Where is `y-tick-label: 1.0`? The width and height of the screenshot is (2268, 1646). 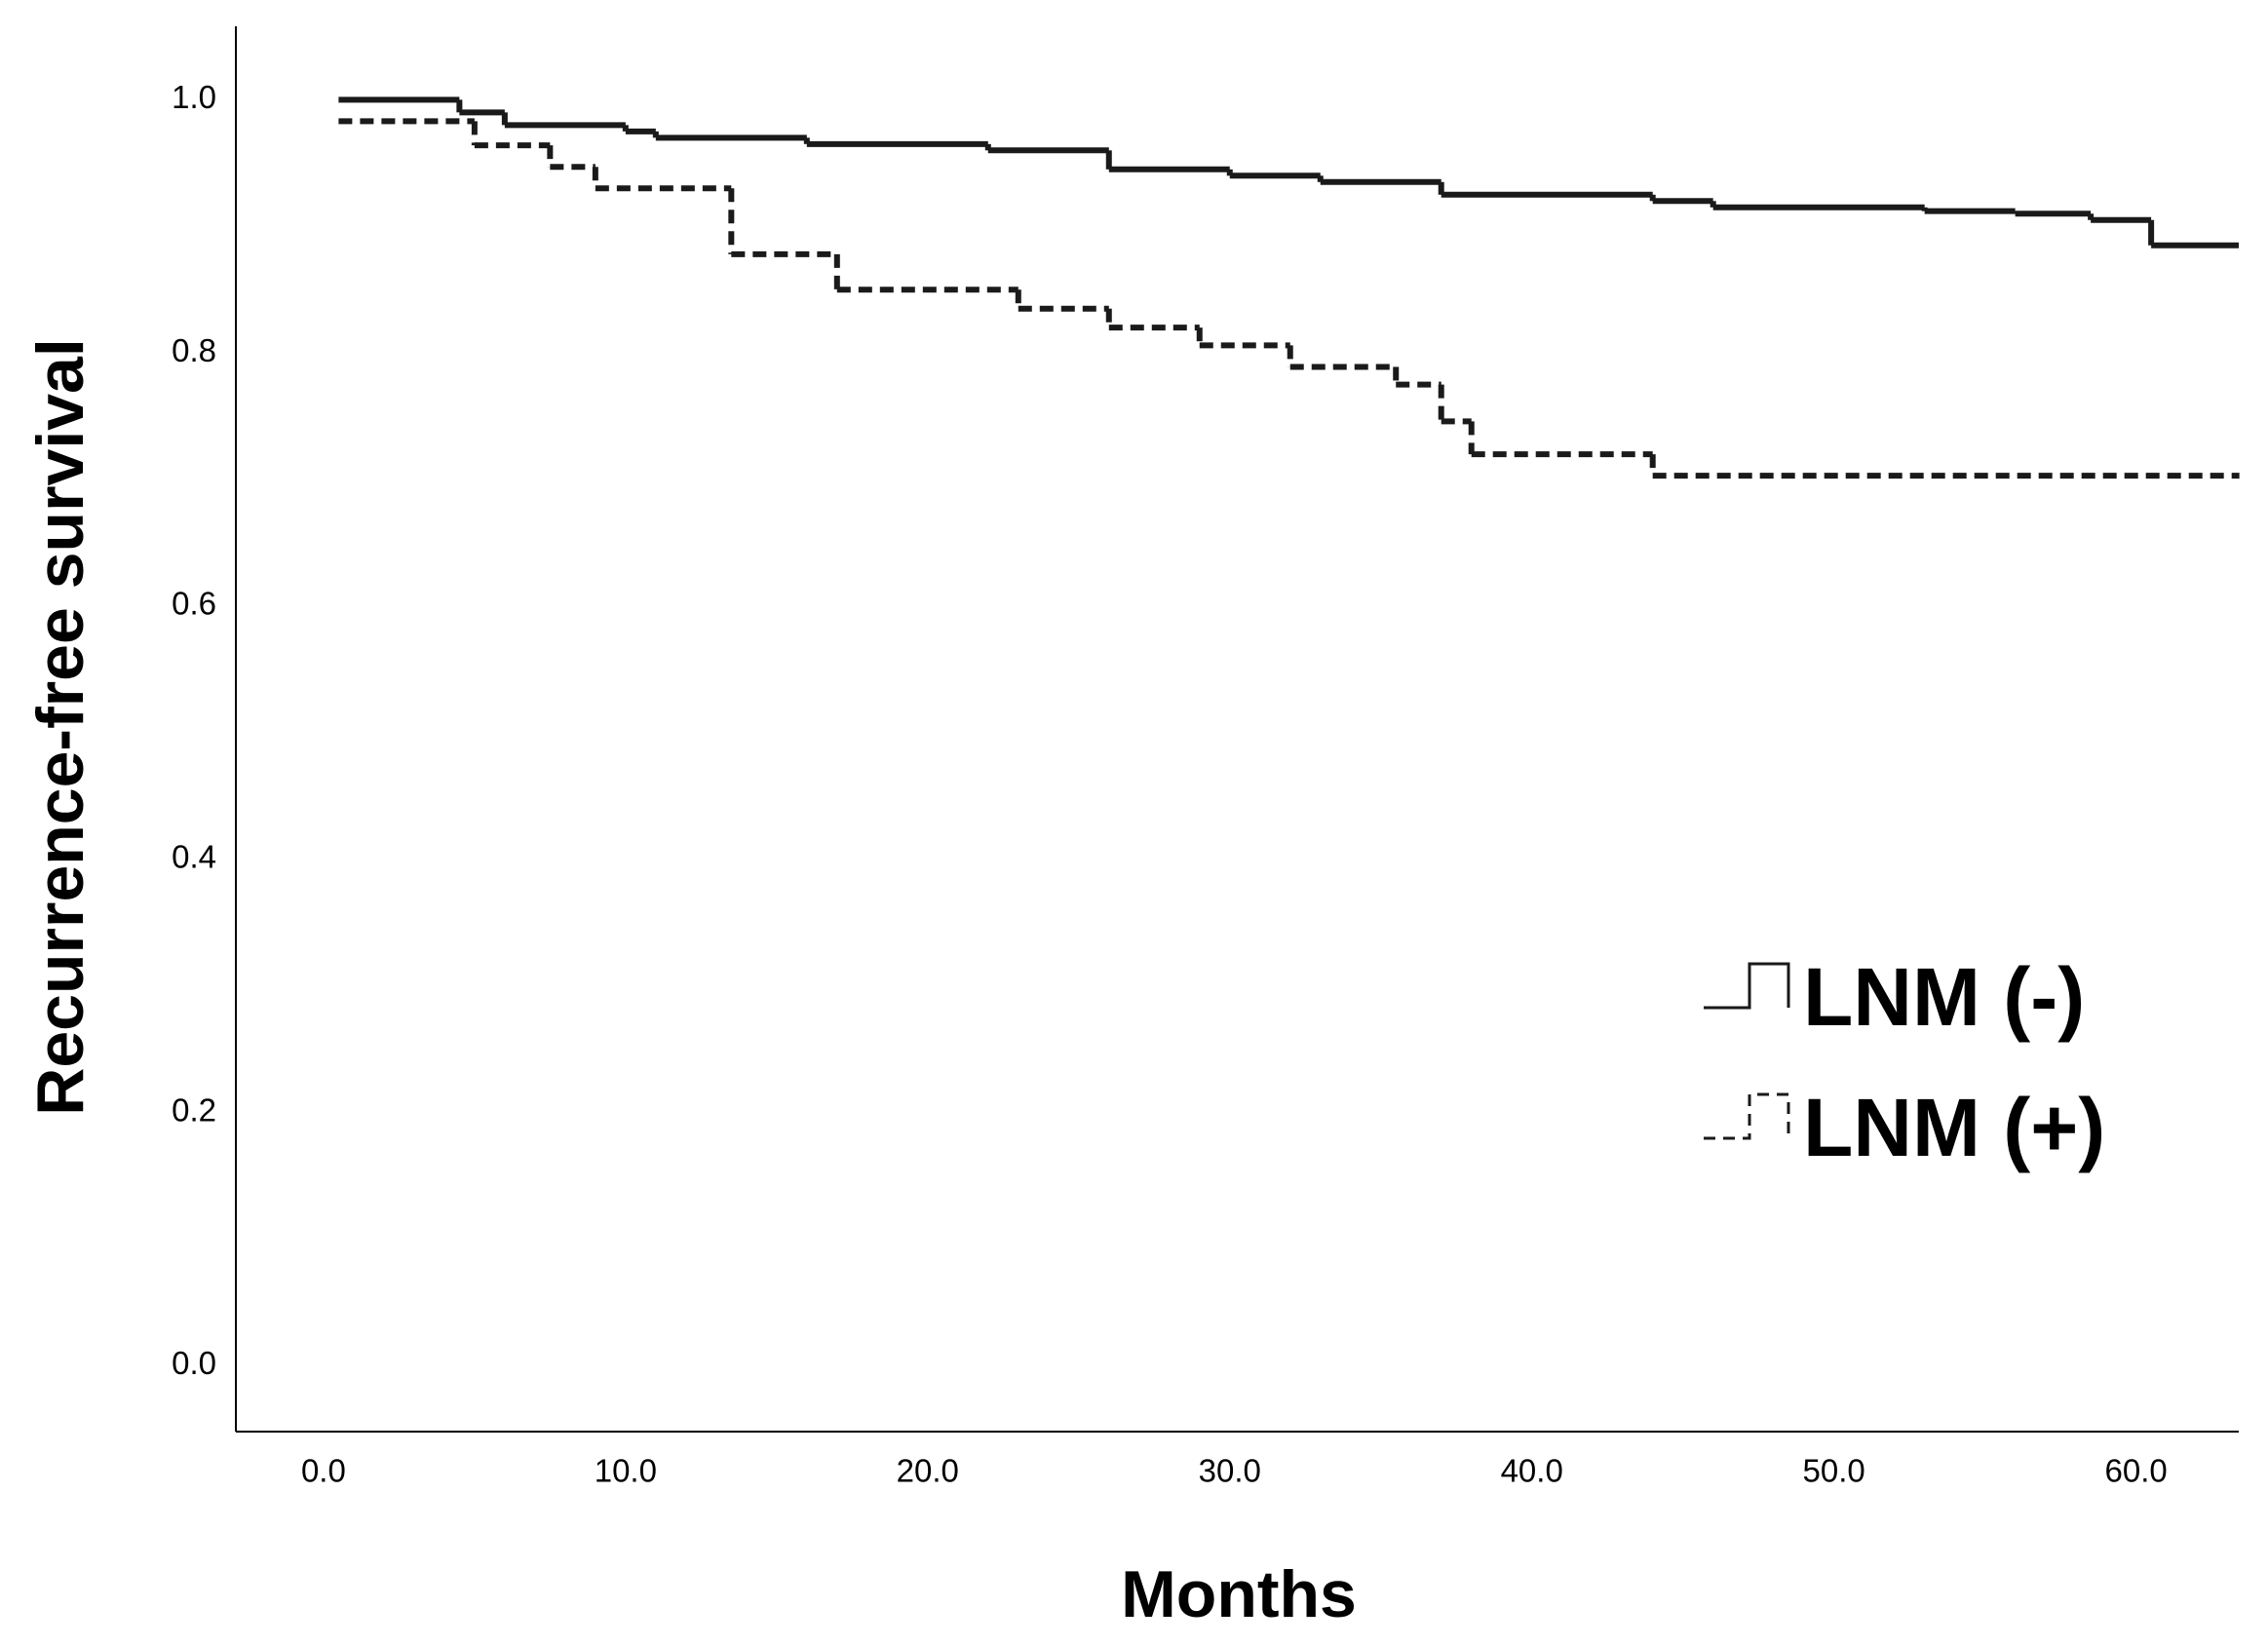
y-tick-label: 1.0 is located at coordinates (194, 97).